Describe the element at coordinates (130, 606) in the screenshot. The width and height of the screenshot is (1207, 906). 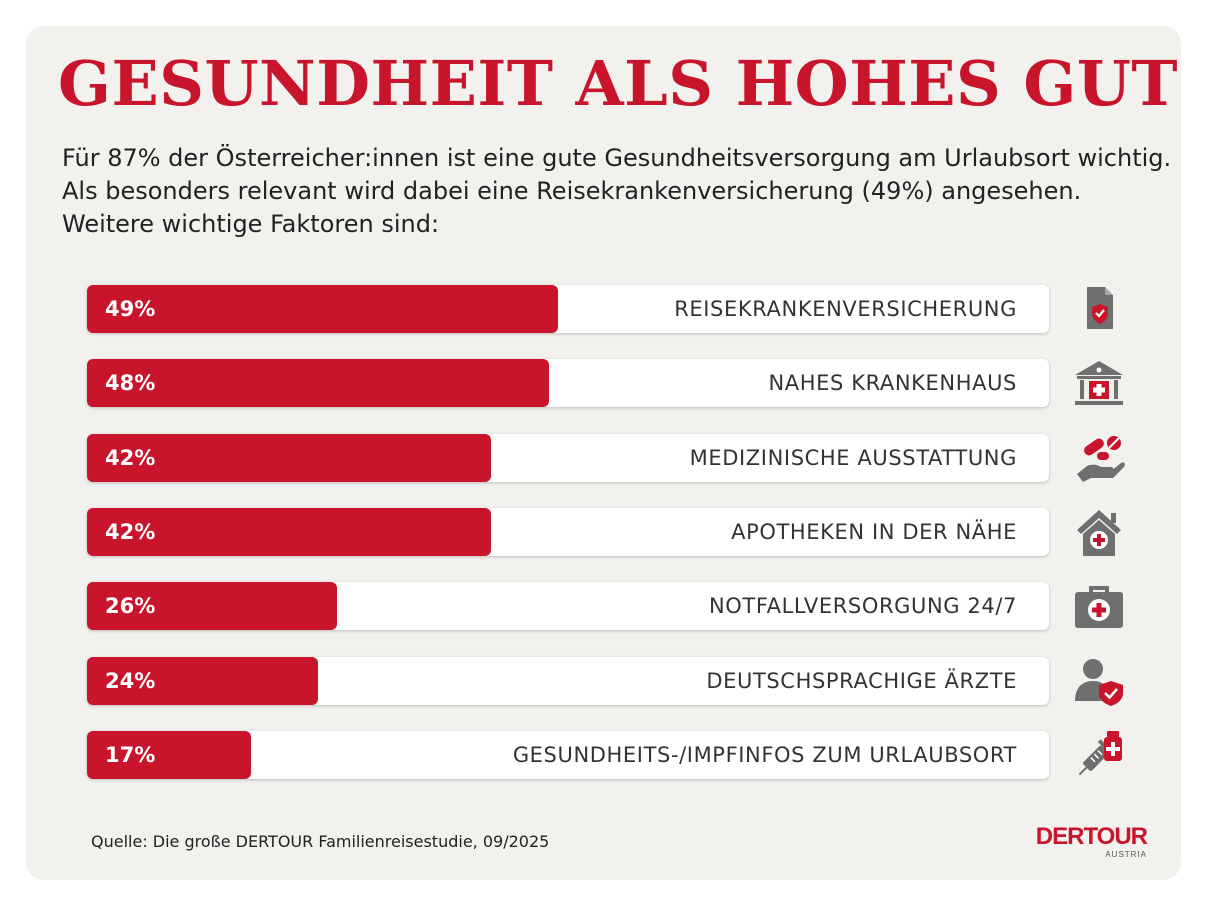
I see `bar-value-label: 26%` at that location.